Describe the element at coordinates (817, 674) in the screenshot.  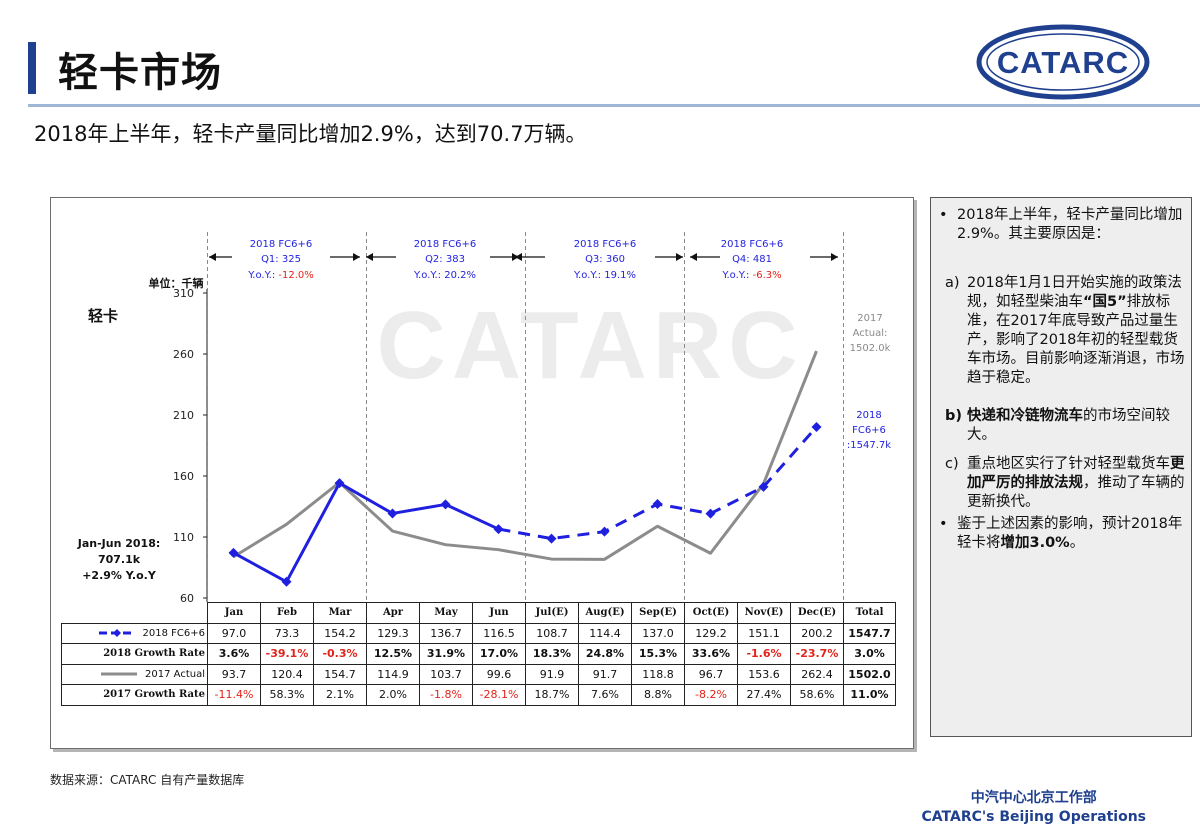
I see `table-cell: 262.4` at that location.